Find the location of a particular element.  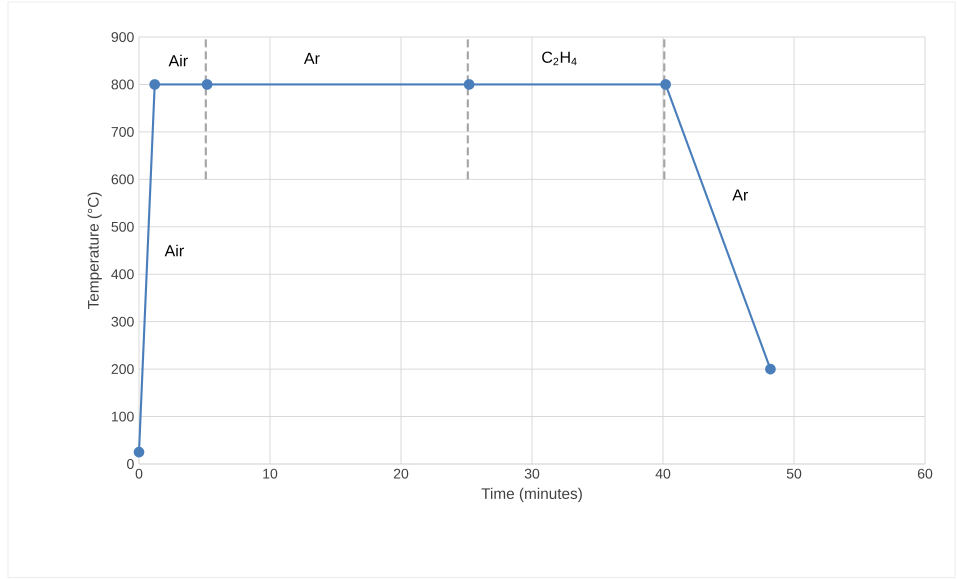

y-tick-label: 800 is located at coordinates (123, 85).